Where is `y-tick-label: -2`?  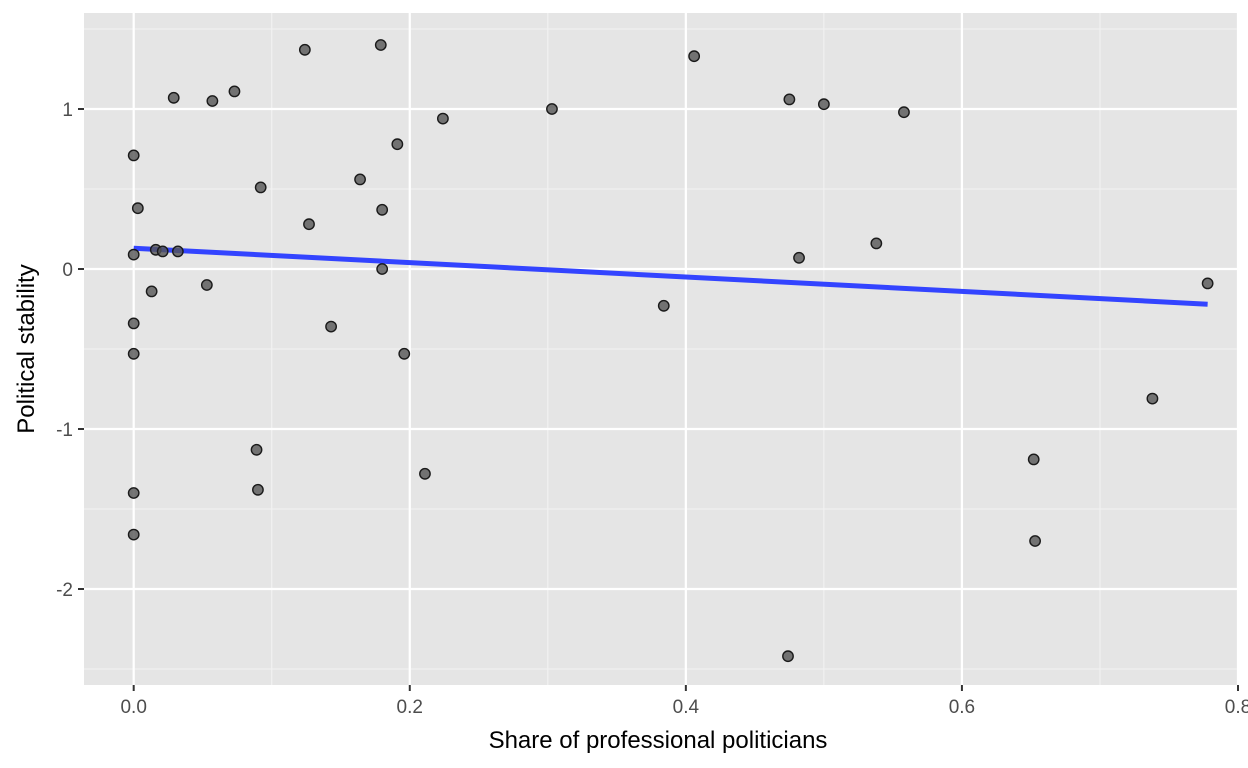 y-tick-label: -2 is located at coordinates (64, 590).